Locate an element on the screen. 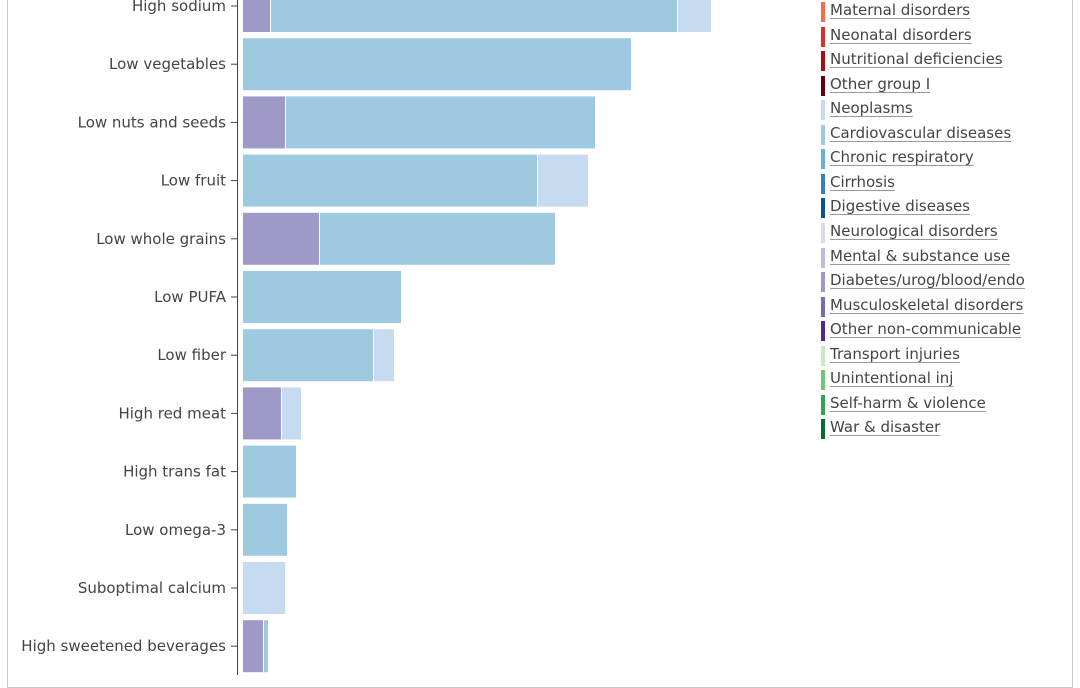  y-tick-label-low-vegetables: Low vegetables is located at coordinates (167, 64).